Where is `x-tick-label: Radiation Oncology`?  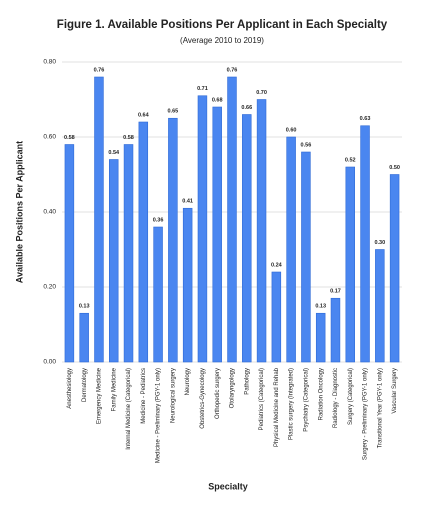
x-tick-label: Radiation Oncology is located at coordinates (321, 394).